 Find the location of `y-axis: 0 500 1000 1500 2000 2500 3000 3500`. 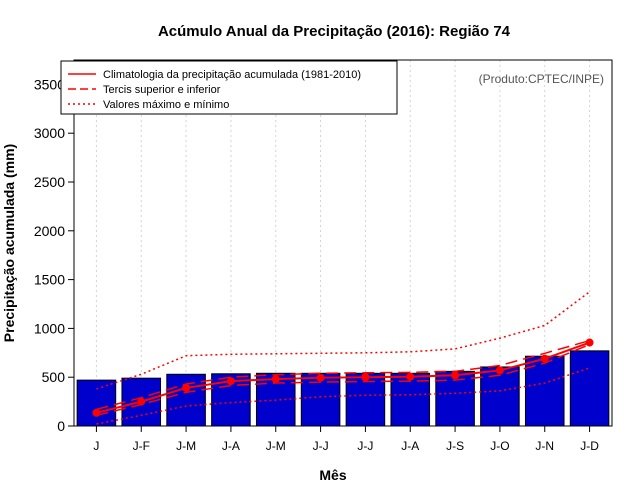

y-axis: 0 500 1000 1500 2000 2500 3000 3500 is located at coordinates (54, 255).